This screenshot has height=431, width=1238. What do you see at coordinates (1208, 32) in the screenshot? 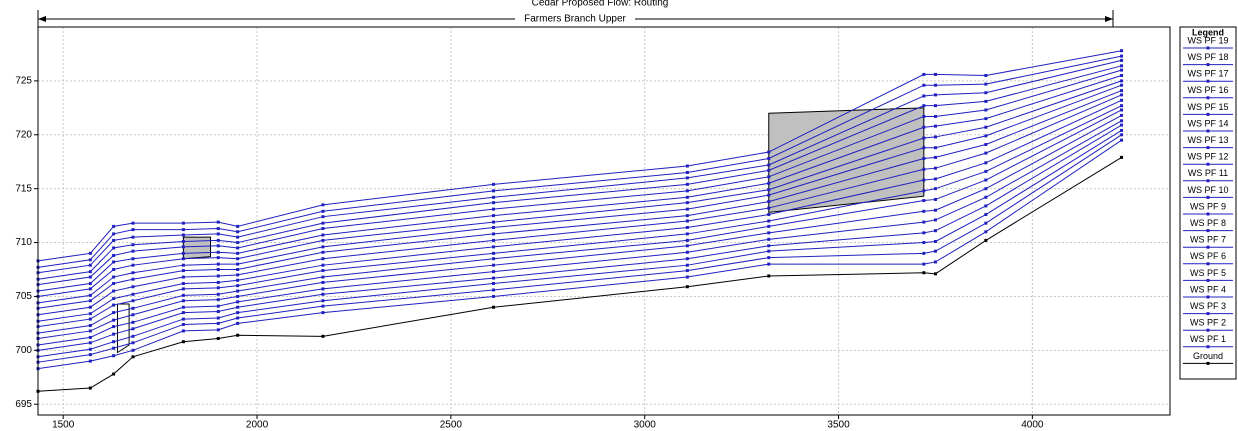
I see `legend-title: Legend` at bounding box center [1208, 32].